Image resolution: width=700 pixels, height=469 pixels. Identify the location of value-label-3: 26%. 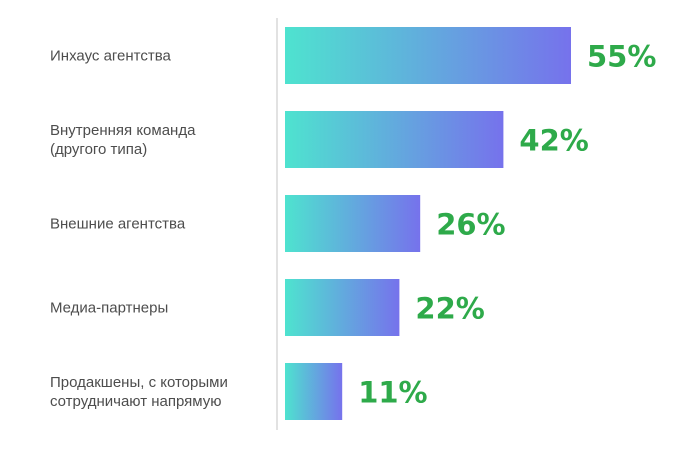
(470, 225).